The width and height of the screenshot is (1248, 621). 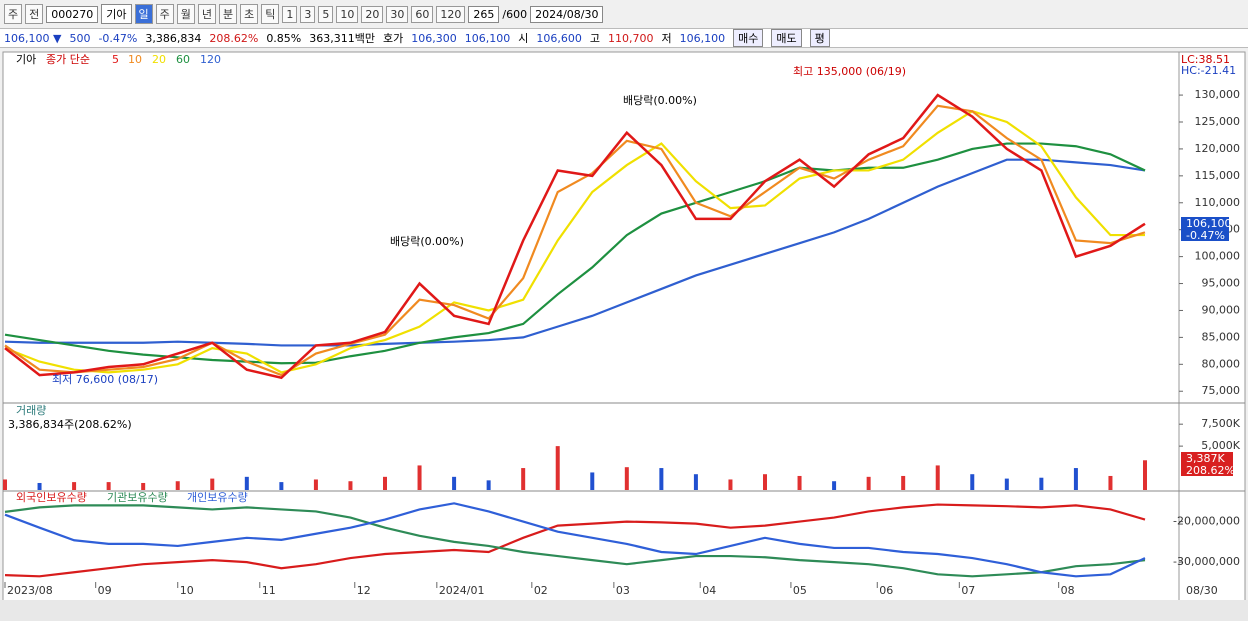 What do you see at coordinates (1206, 521) in the screenshot?
I see `y-tick-label: -20,000,000` at bounding box center [1206, 521].